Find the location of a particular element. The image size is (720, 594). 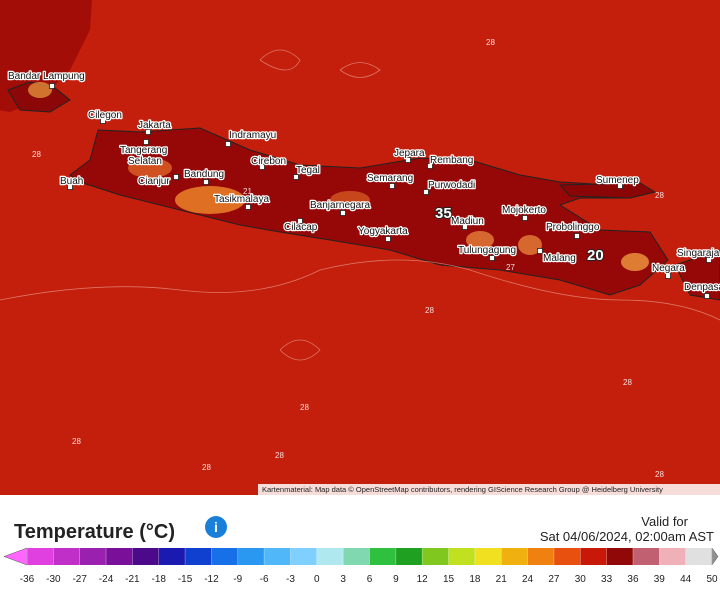

colorbar-tick-label: -15 is located at coordinates (185, 579).